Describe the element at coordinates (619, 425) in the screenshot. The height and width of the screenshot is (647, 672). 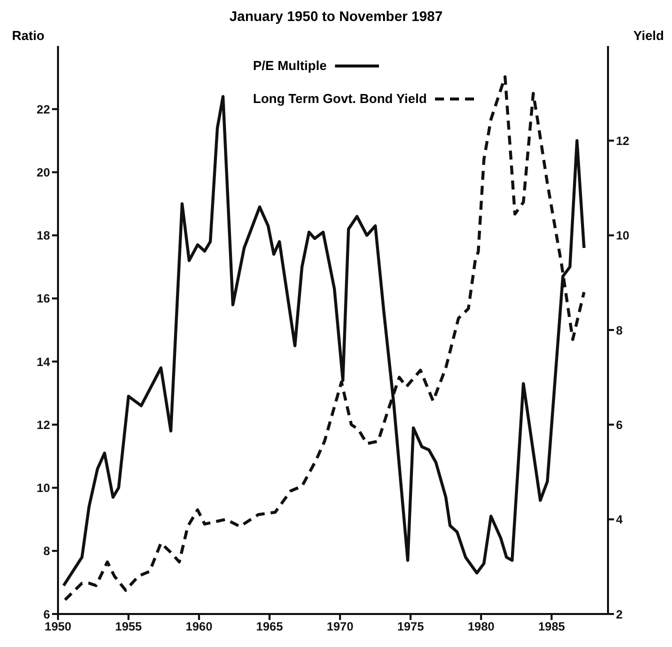
I see `y2-tick-label: 6` at that location.